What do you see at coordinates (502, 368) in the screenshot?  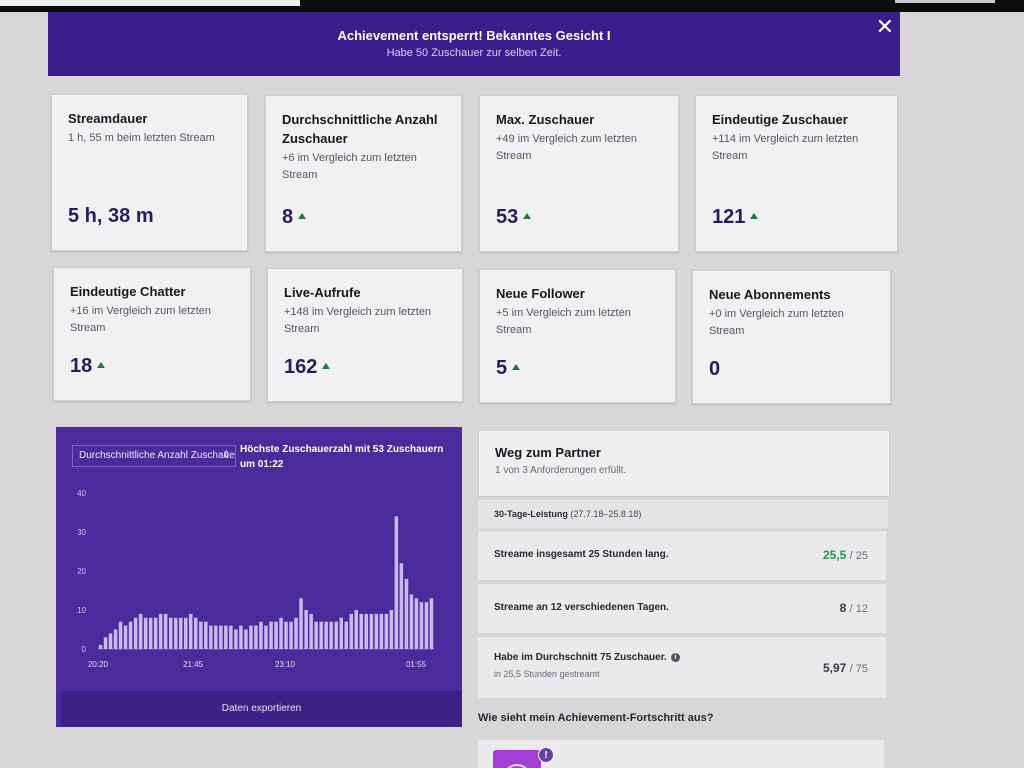 I see `stat-value: 5` at bounding box center [502, 368].